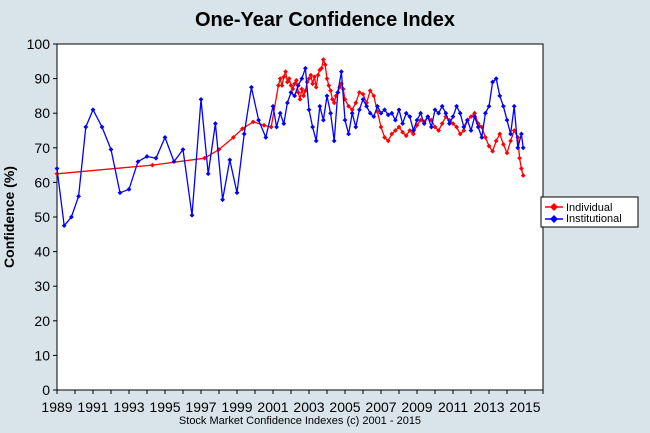 The width and height of the screenshot is (650, 433). What do you see at coordinates (128, 407) in the screenshot?
I see `x-tick-label: 1993` at bounding box center [128, 407].